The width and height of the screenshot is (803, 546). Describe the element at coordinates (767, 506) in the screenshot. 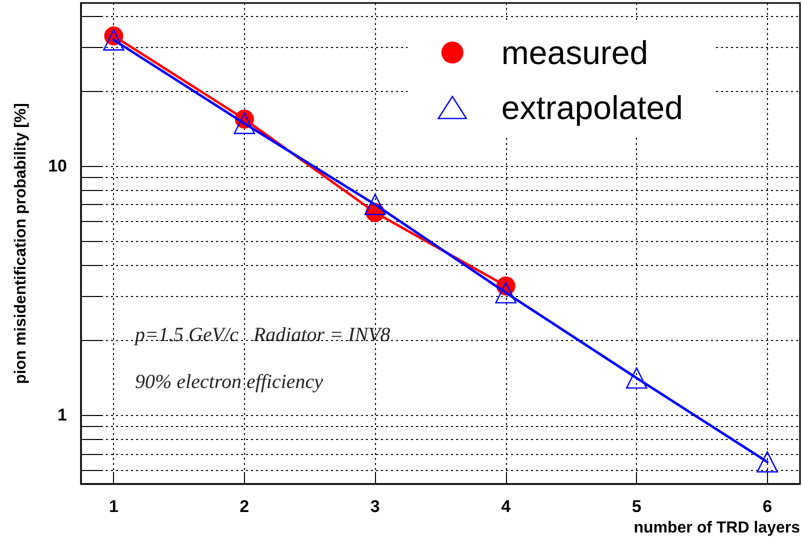

I see `x-tick-label: 6` at that location.